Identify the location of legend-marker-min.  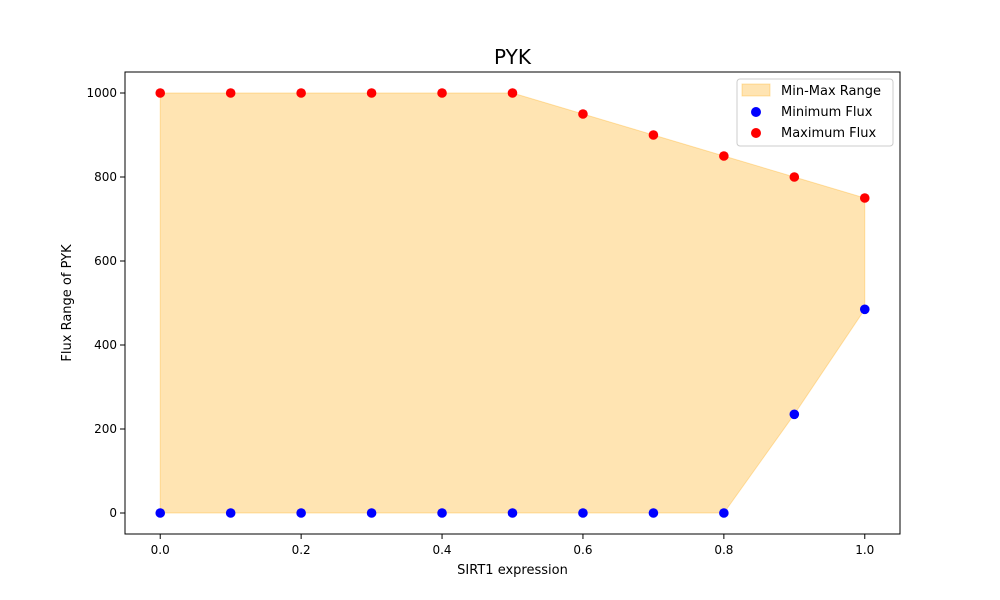
(756, 112).